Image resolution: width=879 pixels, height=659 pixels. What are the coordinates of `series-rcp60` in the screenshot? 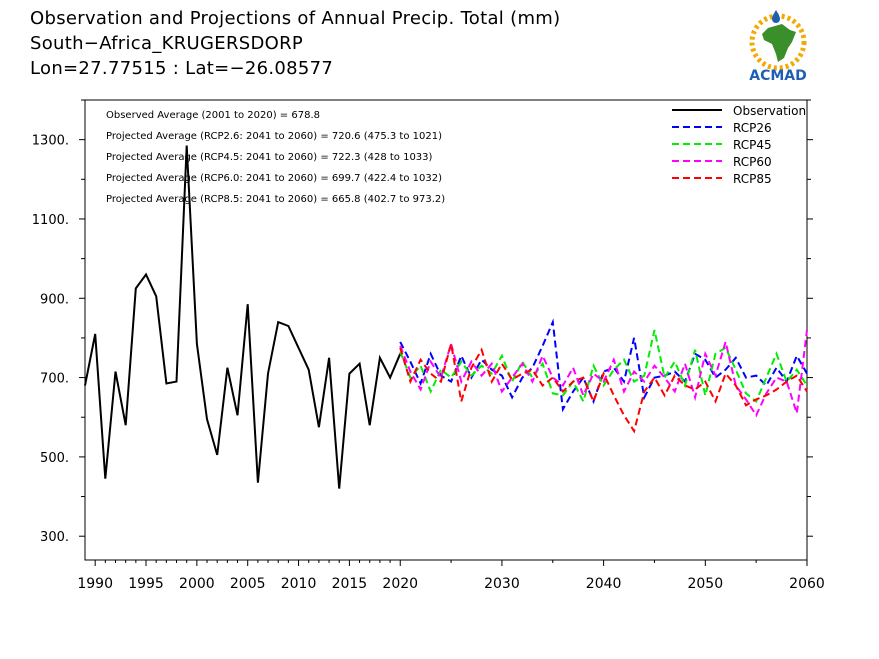 It's located at (603, 373).